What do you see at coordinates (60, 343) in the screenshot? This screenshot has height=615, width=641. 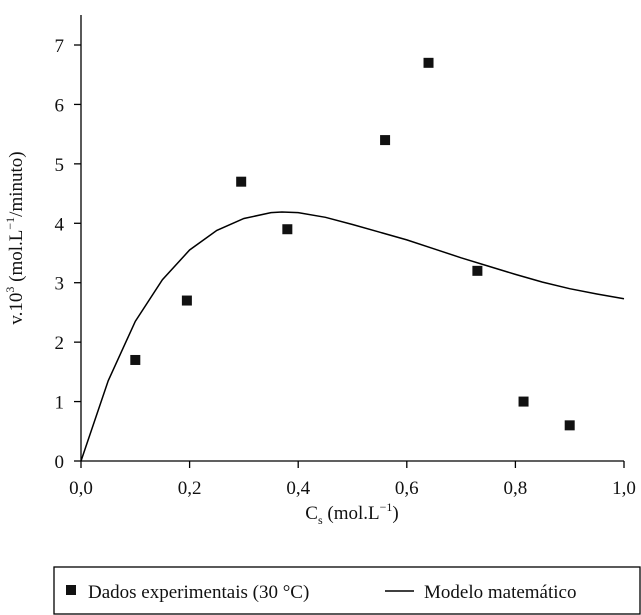 I see `y-tick-label: 2` at bounding box center [60, 343].